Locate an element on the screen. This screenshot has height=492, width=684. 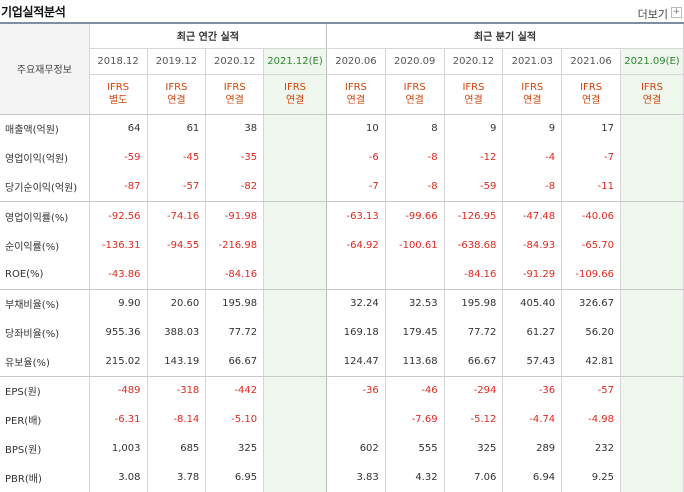
annual-value-cell: -318 is located at coordinates (177, 390).